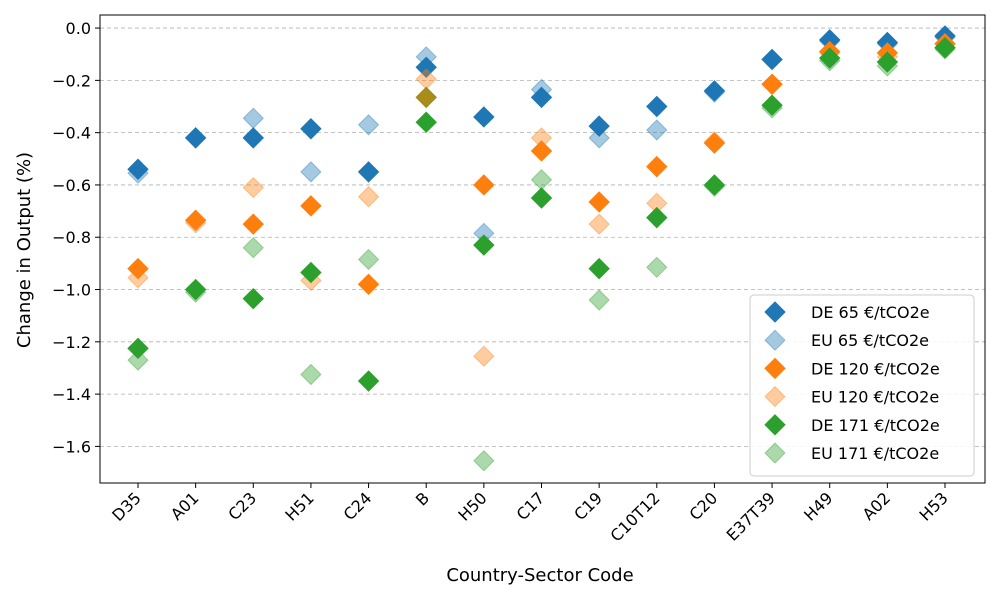 The height and width of the screenshot is (600, 1000). Describe the element at coordinates (875, 368) in the screenshot. I see `legend-label: DE 120 €/tCO2e` at that location.